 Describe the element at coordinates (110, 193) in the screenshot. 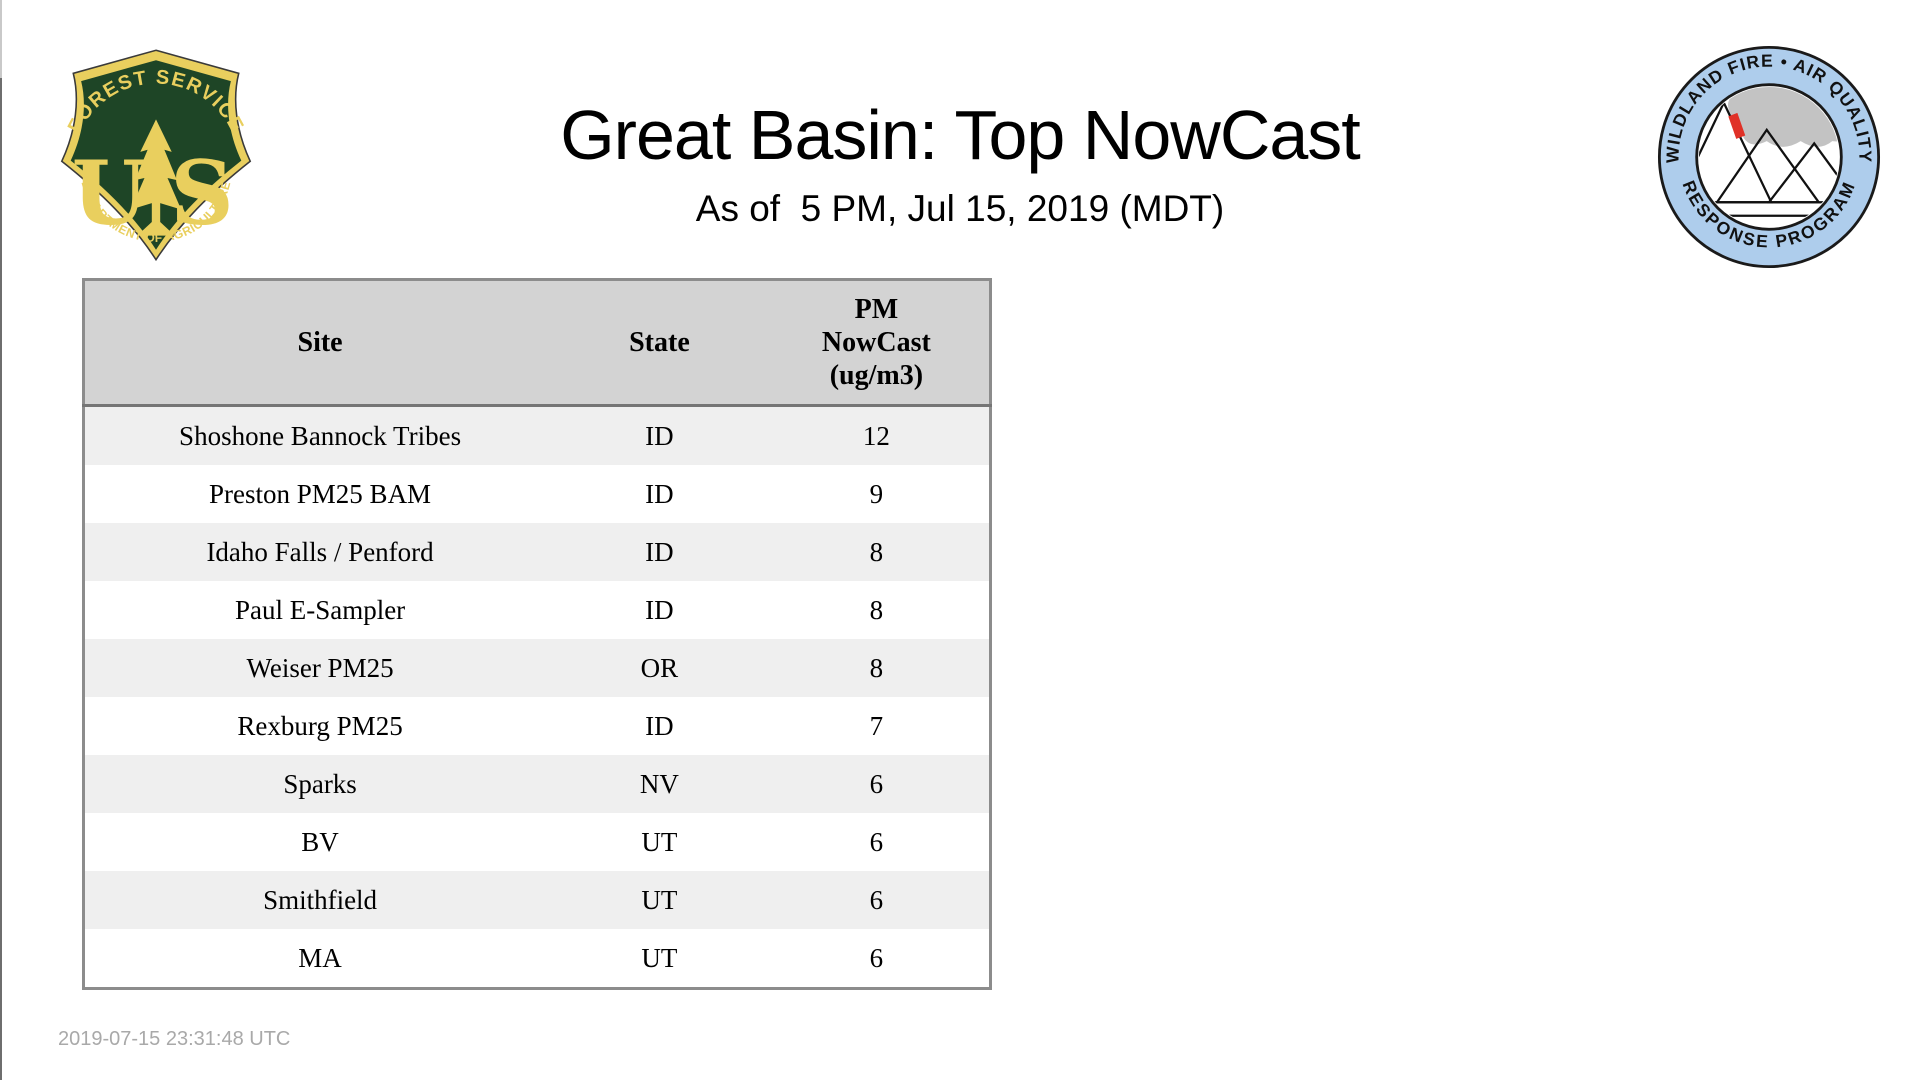

I see `usfs-letter-u: U` at that location.